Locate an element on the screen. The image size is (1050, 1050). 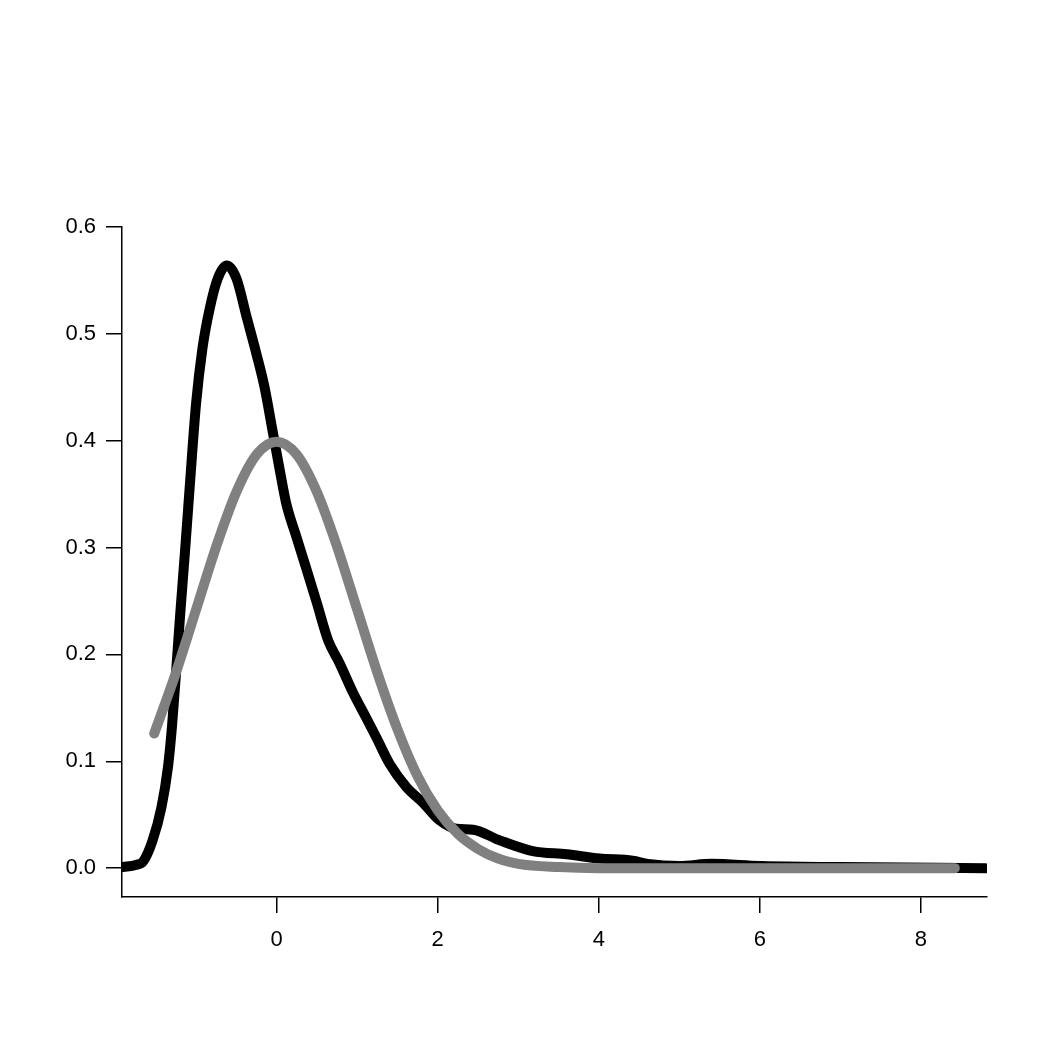
x-tick-label: 4 is located at coordinates (598, 939).